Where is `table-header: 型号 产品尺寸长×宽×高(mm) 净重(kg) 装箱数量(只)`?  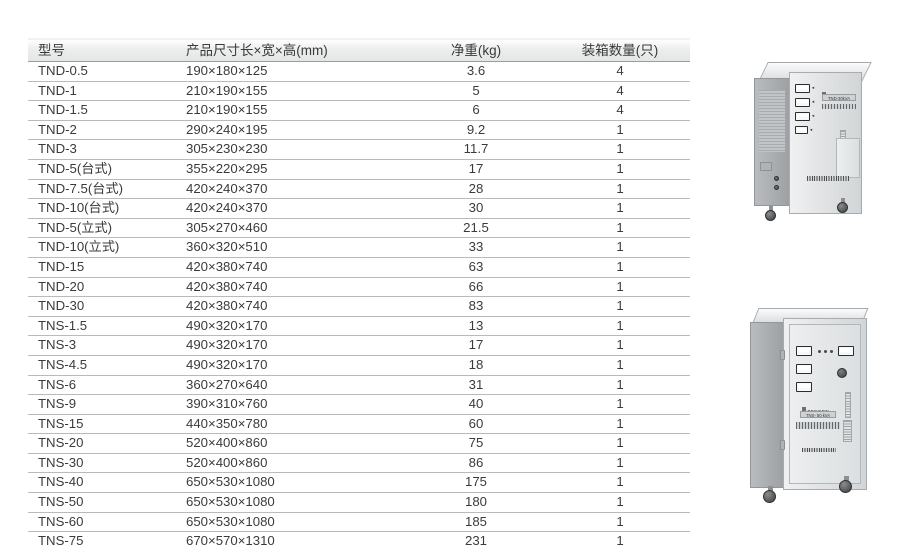 table-header: 型号 产品尺寸长×宽×高(mm) 净重(kg) 装箱数量(只) is located at coordinates (359, 50).